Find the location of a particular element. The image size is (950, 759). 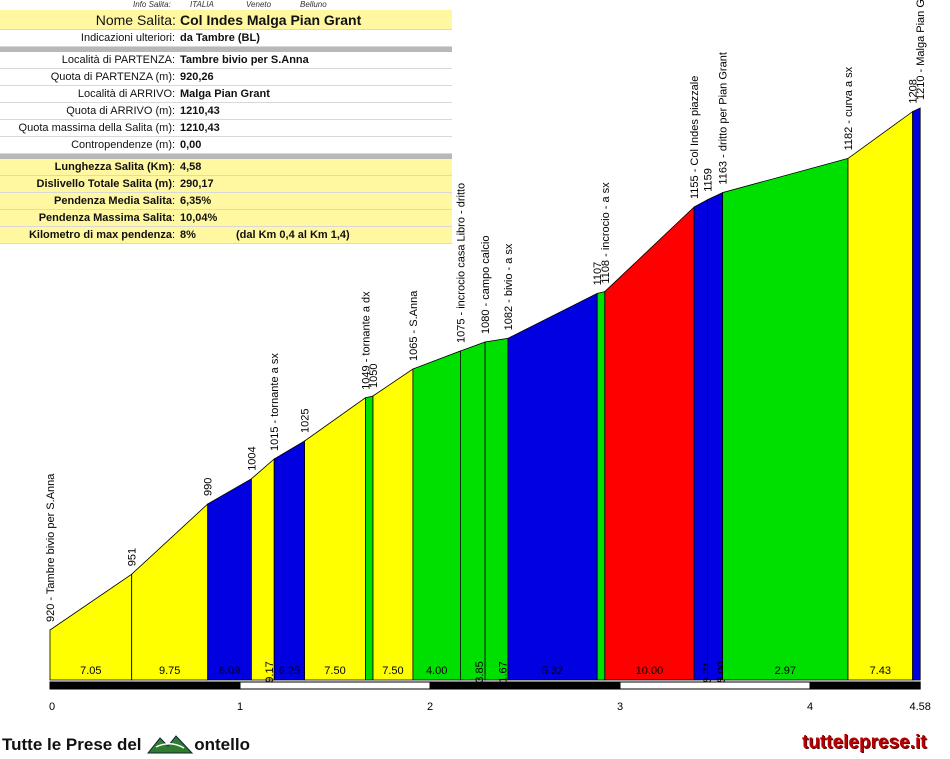

info-row: Dislivello Totale Salita (m) : 290,17 is located at coordinates (226, 184).